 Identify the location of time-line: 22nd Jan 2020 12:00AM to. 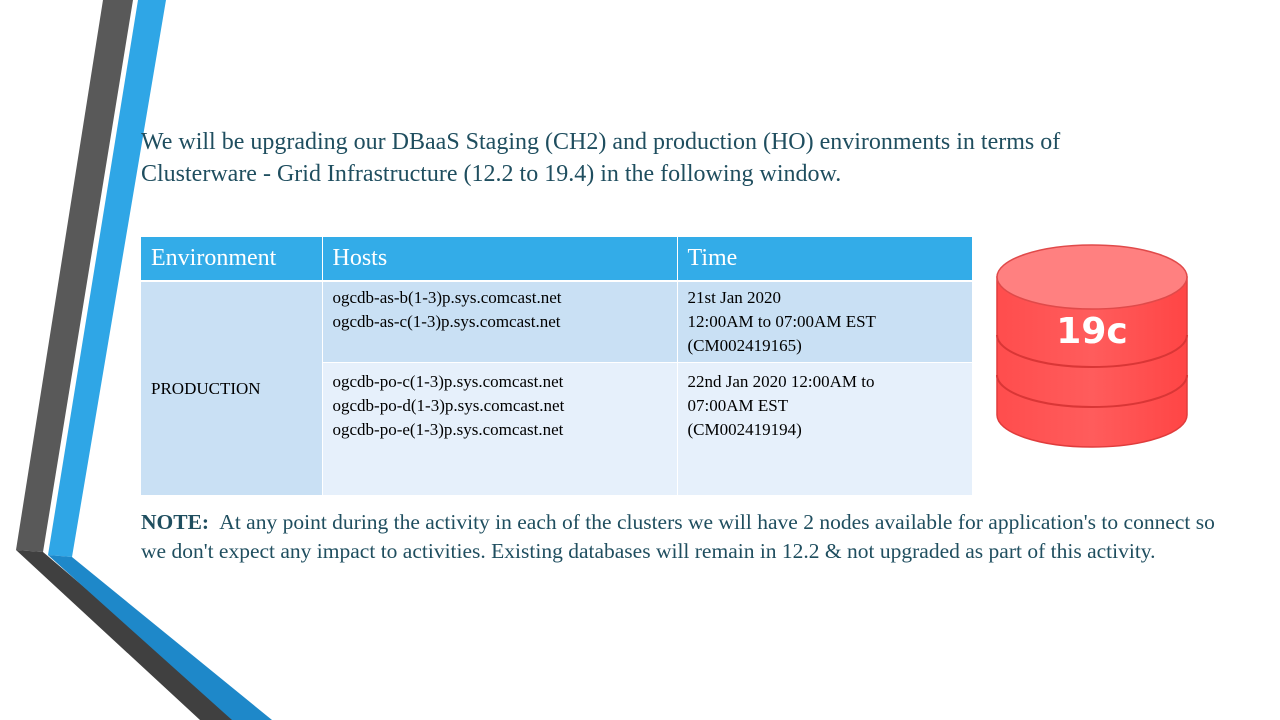
(781, 381).